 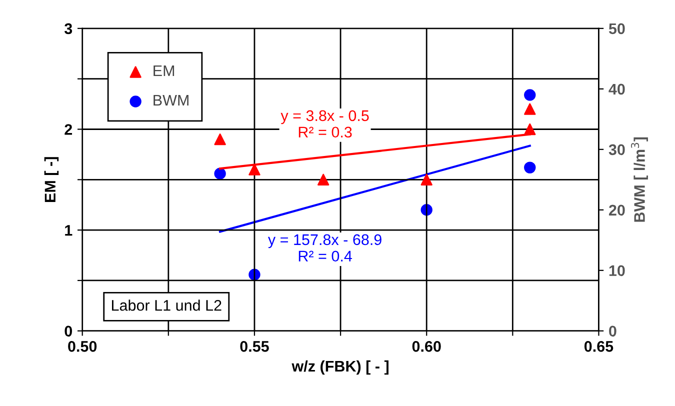 What do you see at coordinates (616, 89) in the screenshot?
I see `y2-tick-label: 40` at bounding box center [616, 89].